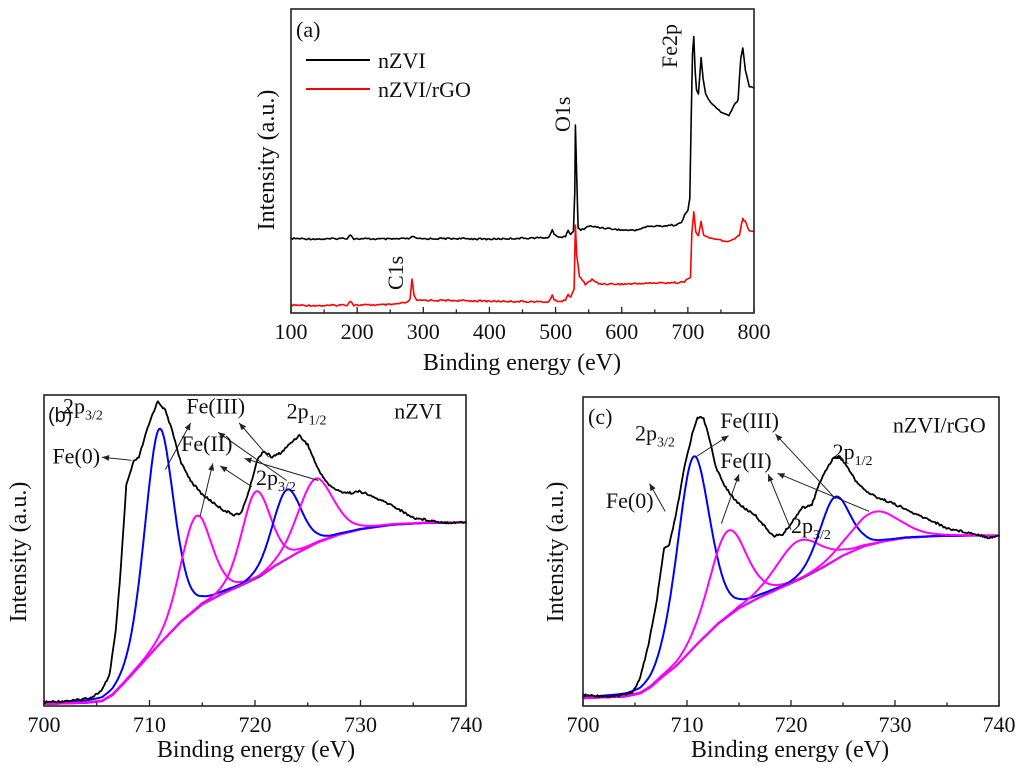 This screenshot has height=771, width=1024. What do you see at coordinates (600, 416) in the screenshot?
I see `panel-c-label: (c)` at bounding box center [600, 416].